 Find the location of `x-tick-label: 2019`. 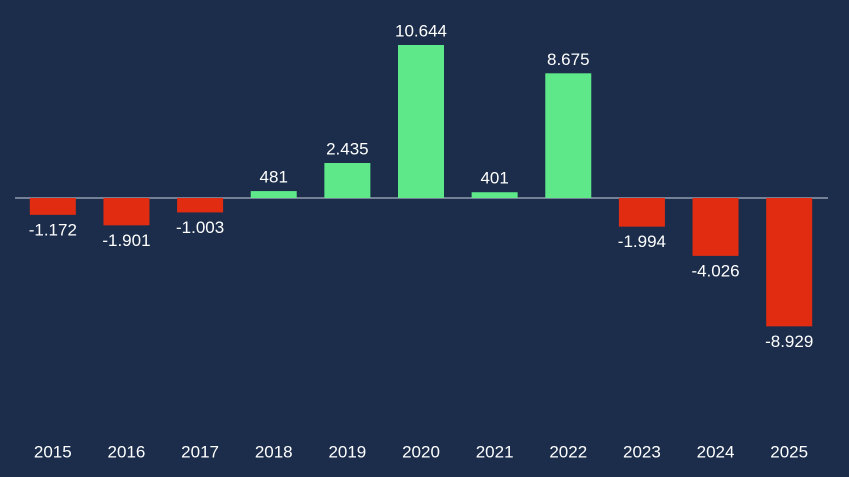

x-tick-label: 2019 is located at coordinates (347, 451).